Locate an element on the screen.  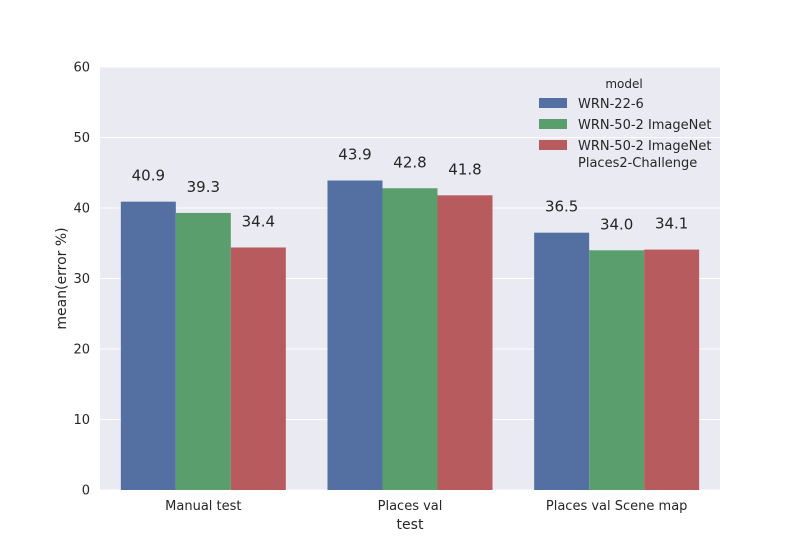
bar-value-label: 34.0 is located at coordinates (616, 224).